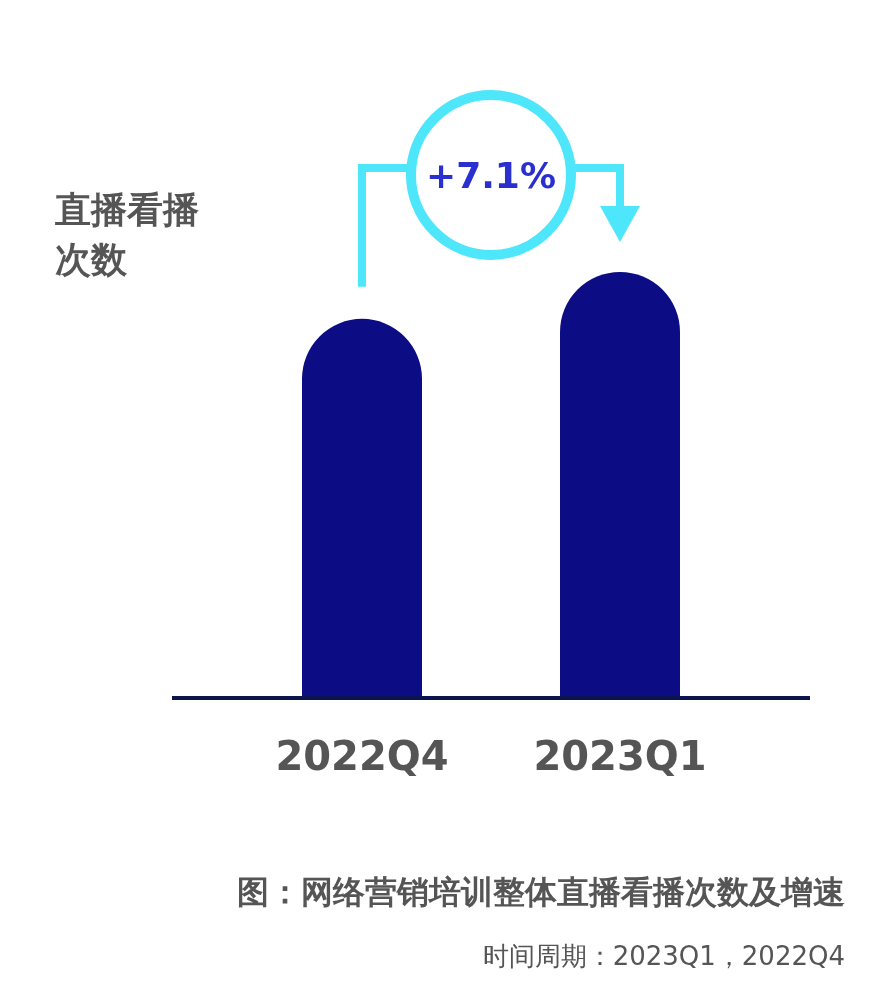 This screenshot has width=880, height=1004. I want to click on text: +7.1%, so click(491, 175).